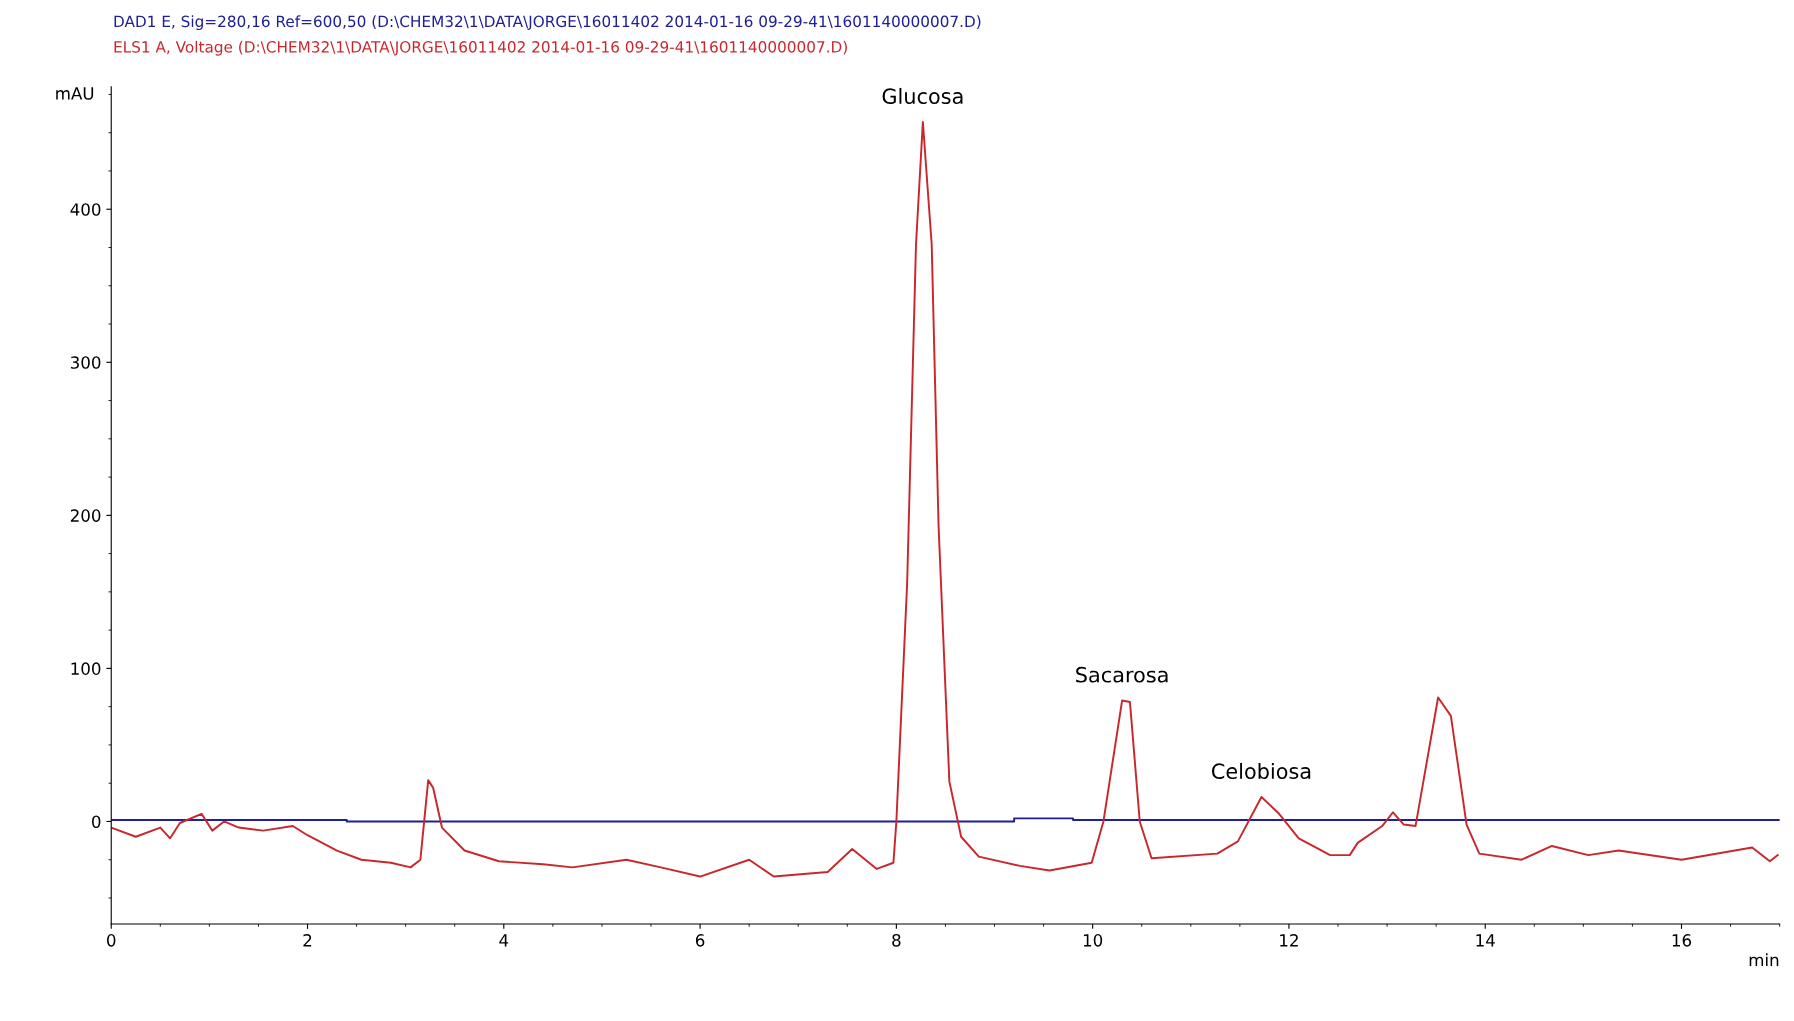 The width and height of the screenshot is (1794, 1021). Describe the element at coordinates (75, 93) in the screenshot. I see `y-axis-title: mAU` at that location.